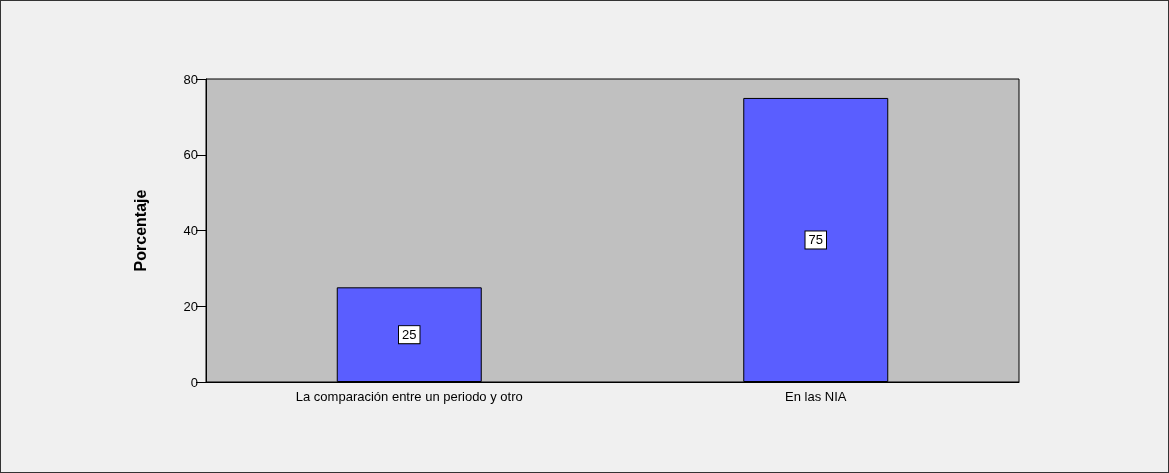  Describe the element at coordinates (140, 230) in the screenshot. I see `y-axis-title: Porcentaje` at that location.